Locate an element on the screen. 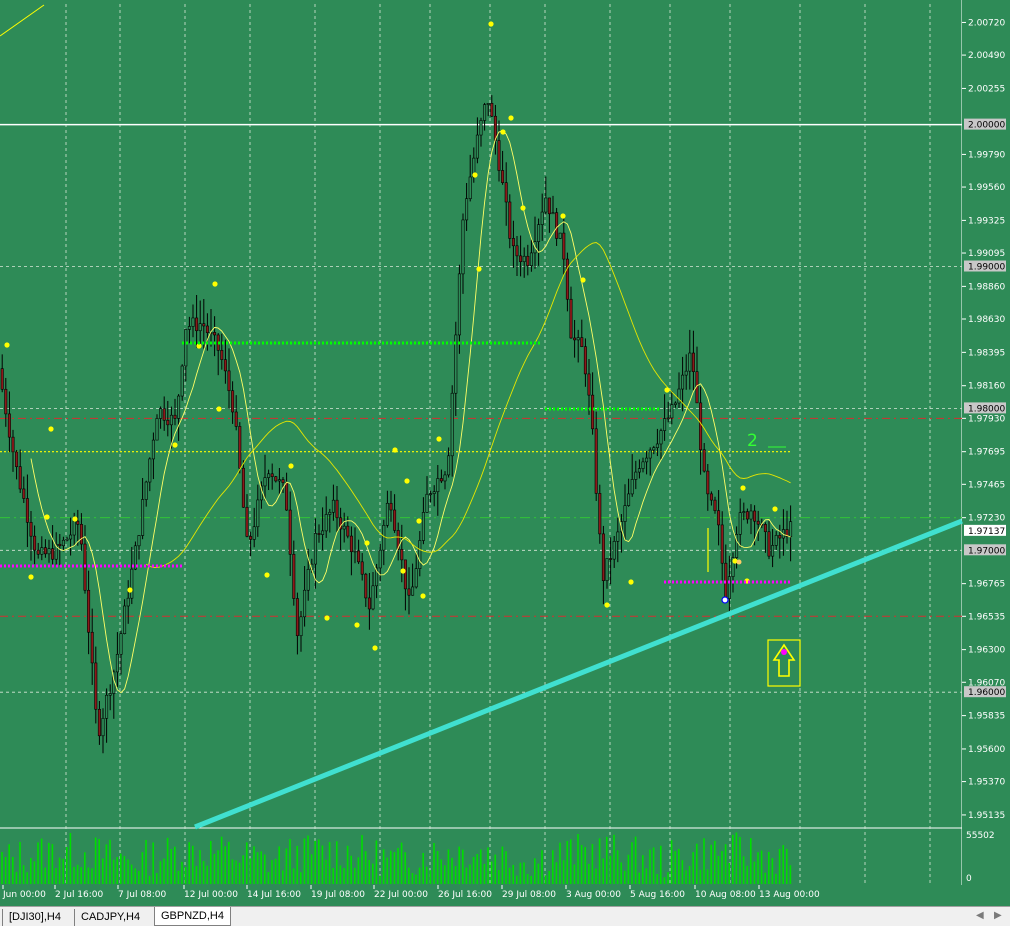  orange-point-marker is located at coordinates (739, 562).